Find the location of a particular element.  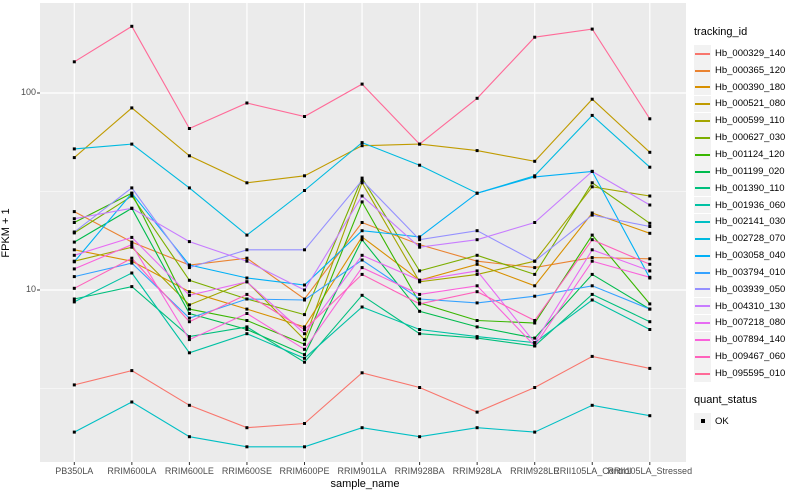

legend-item-label: Hb_001199_020 is located at coordinates (750, 171).